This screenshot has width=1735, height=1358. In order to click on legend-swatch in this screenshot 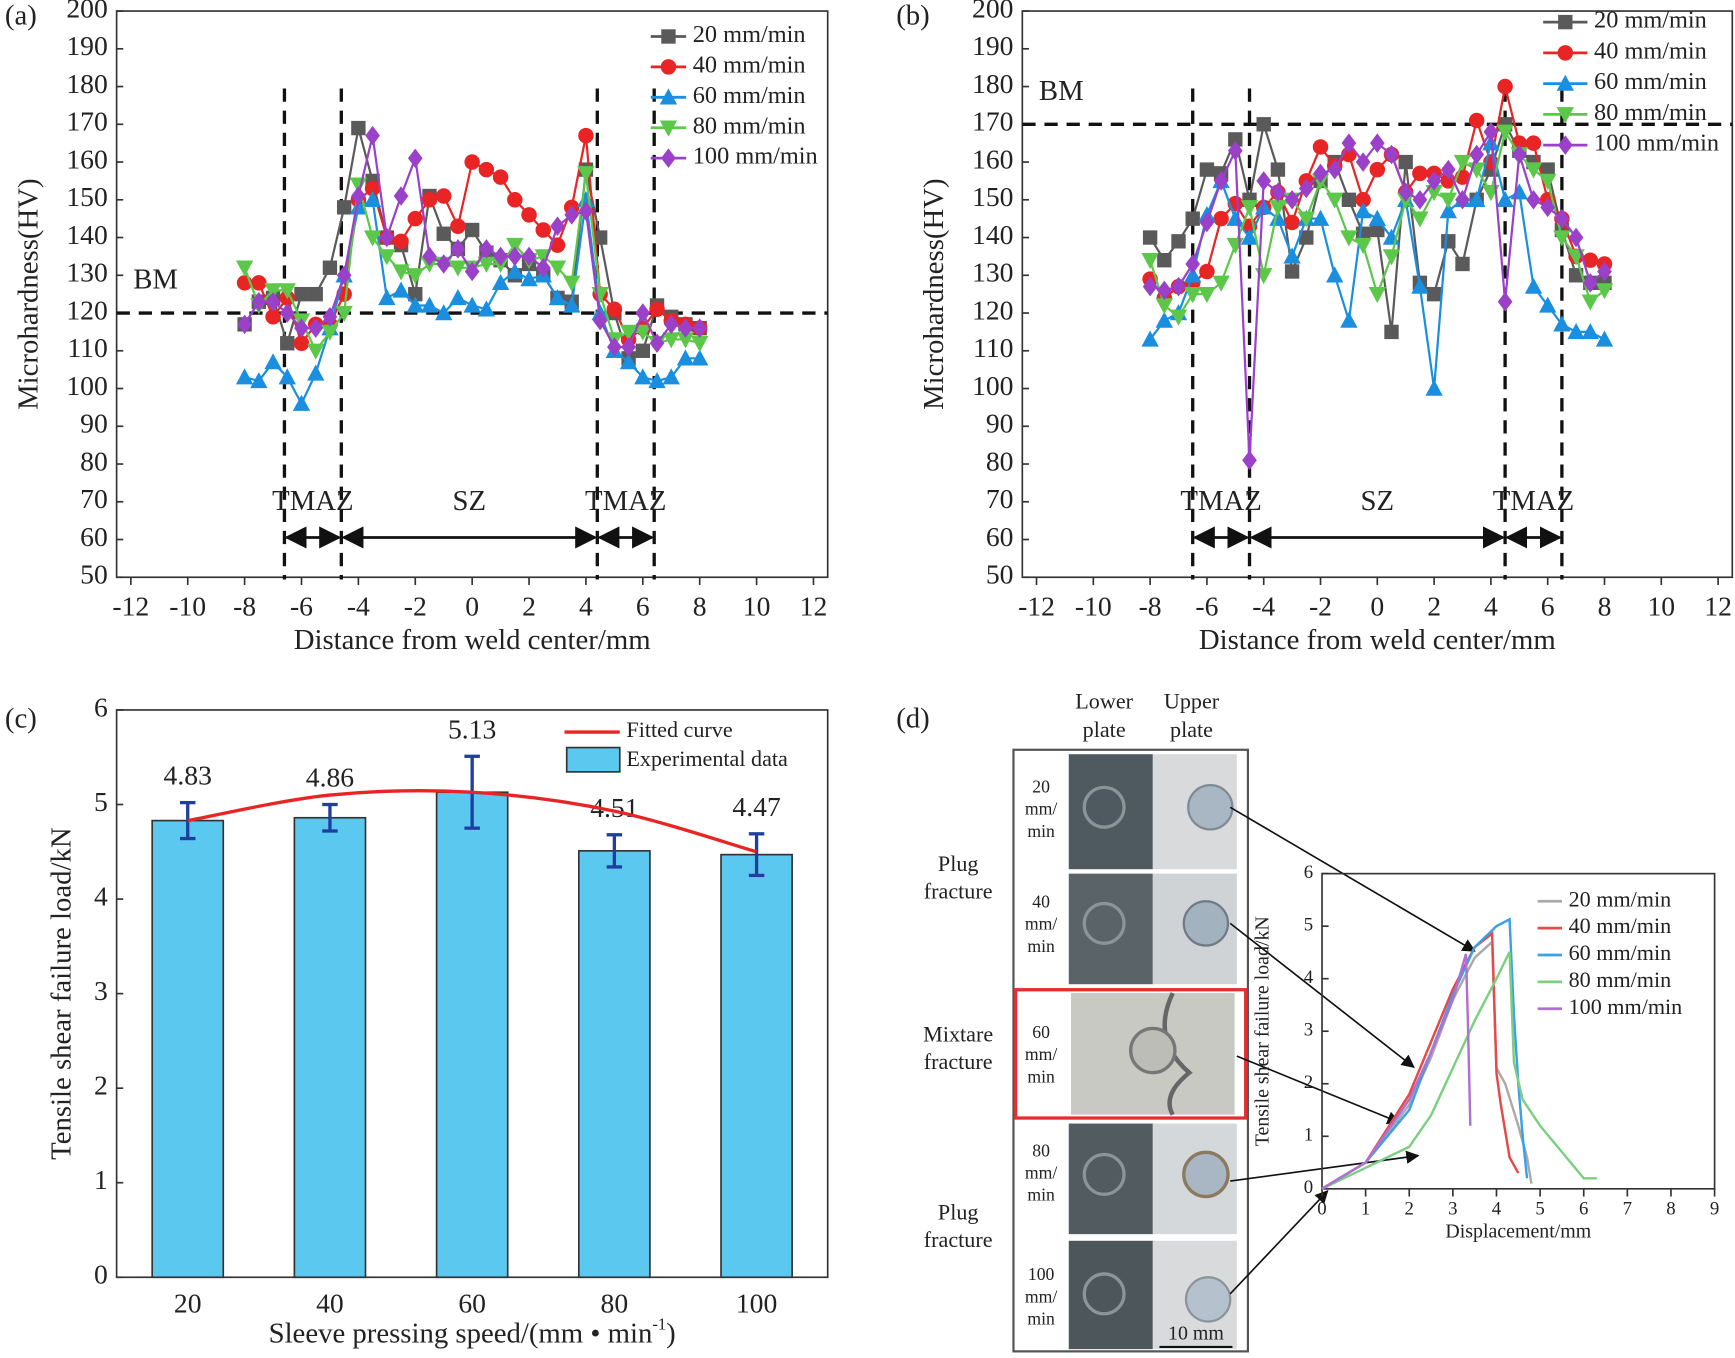, I will do `click(593, 759)`.